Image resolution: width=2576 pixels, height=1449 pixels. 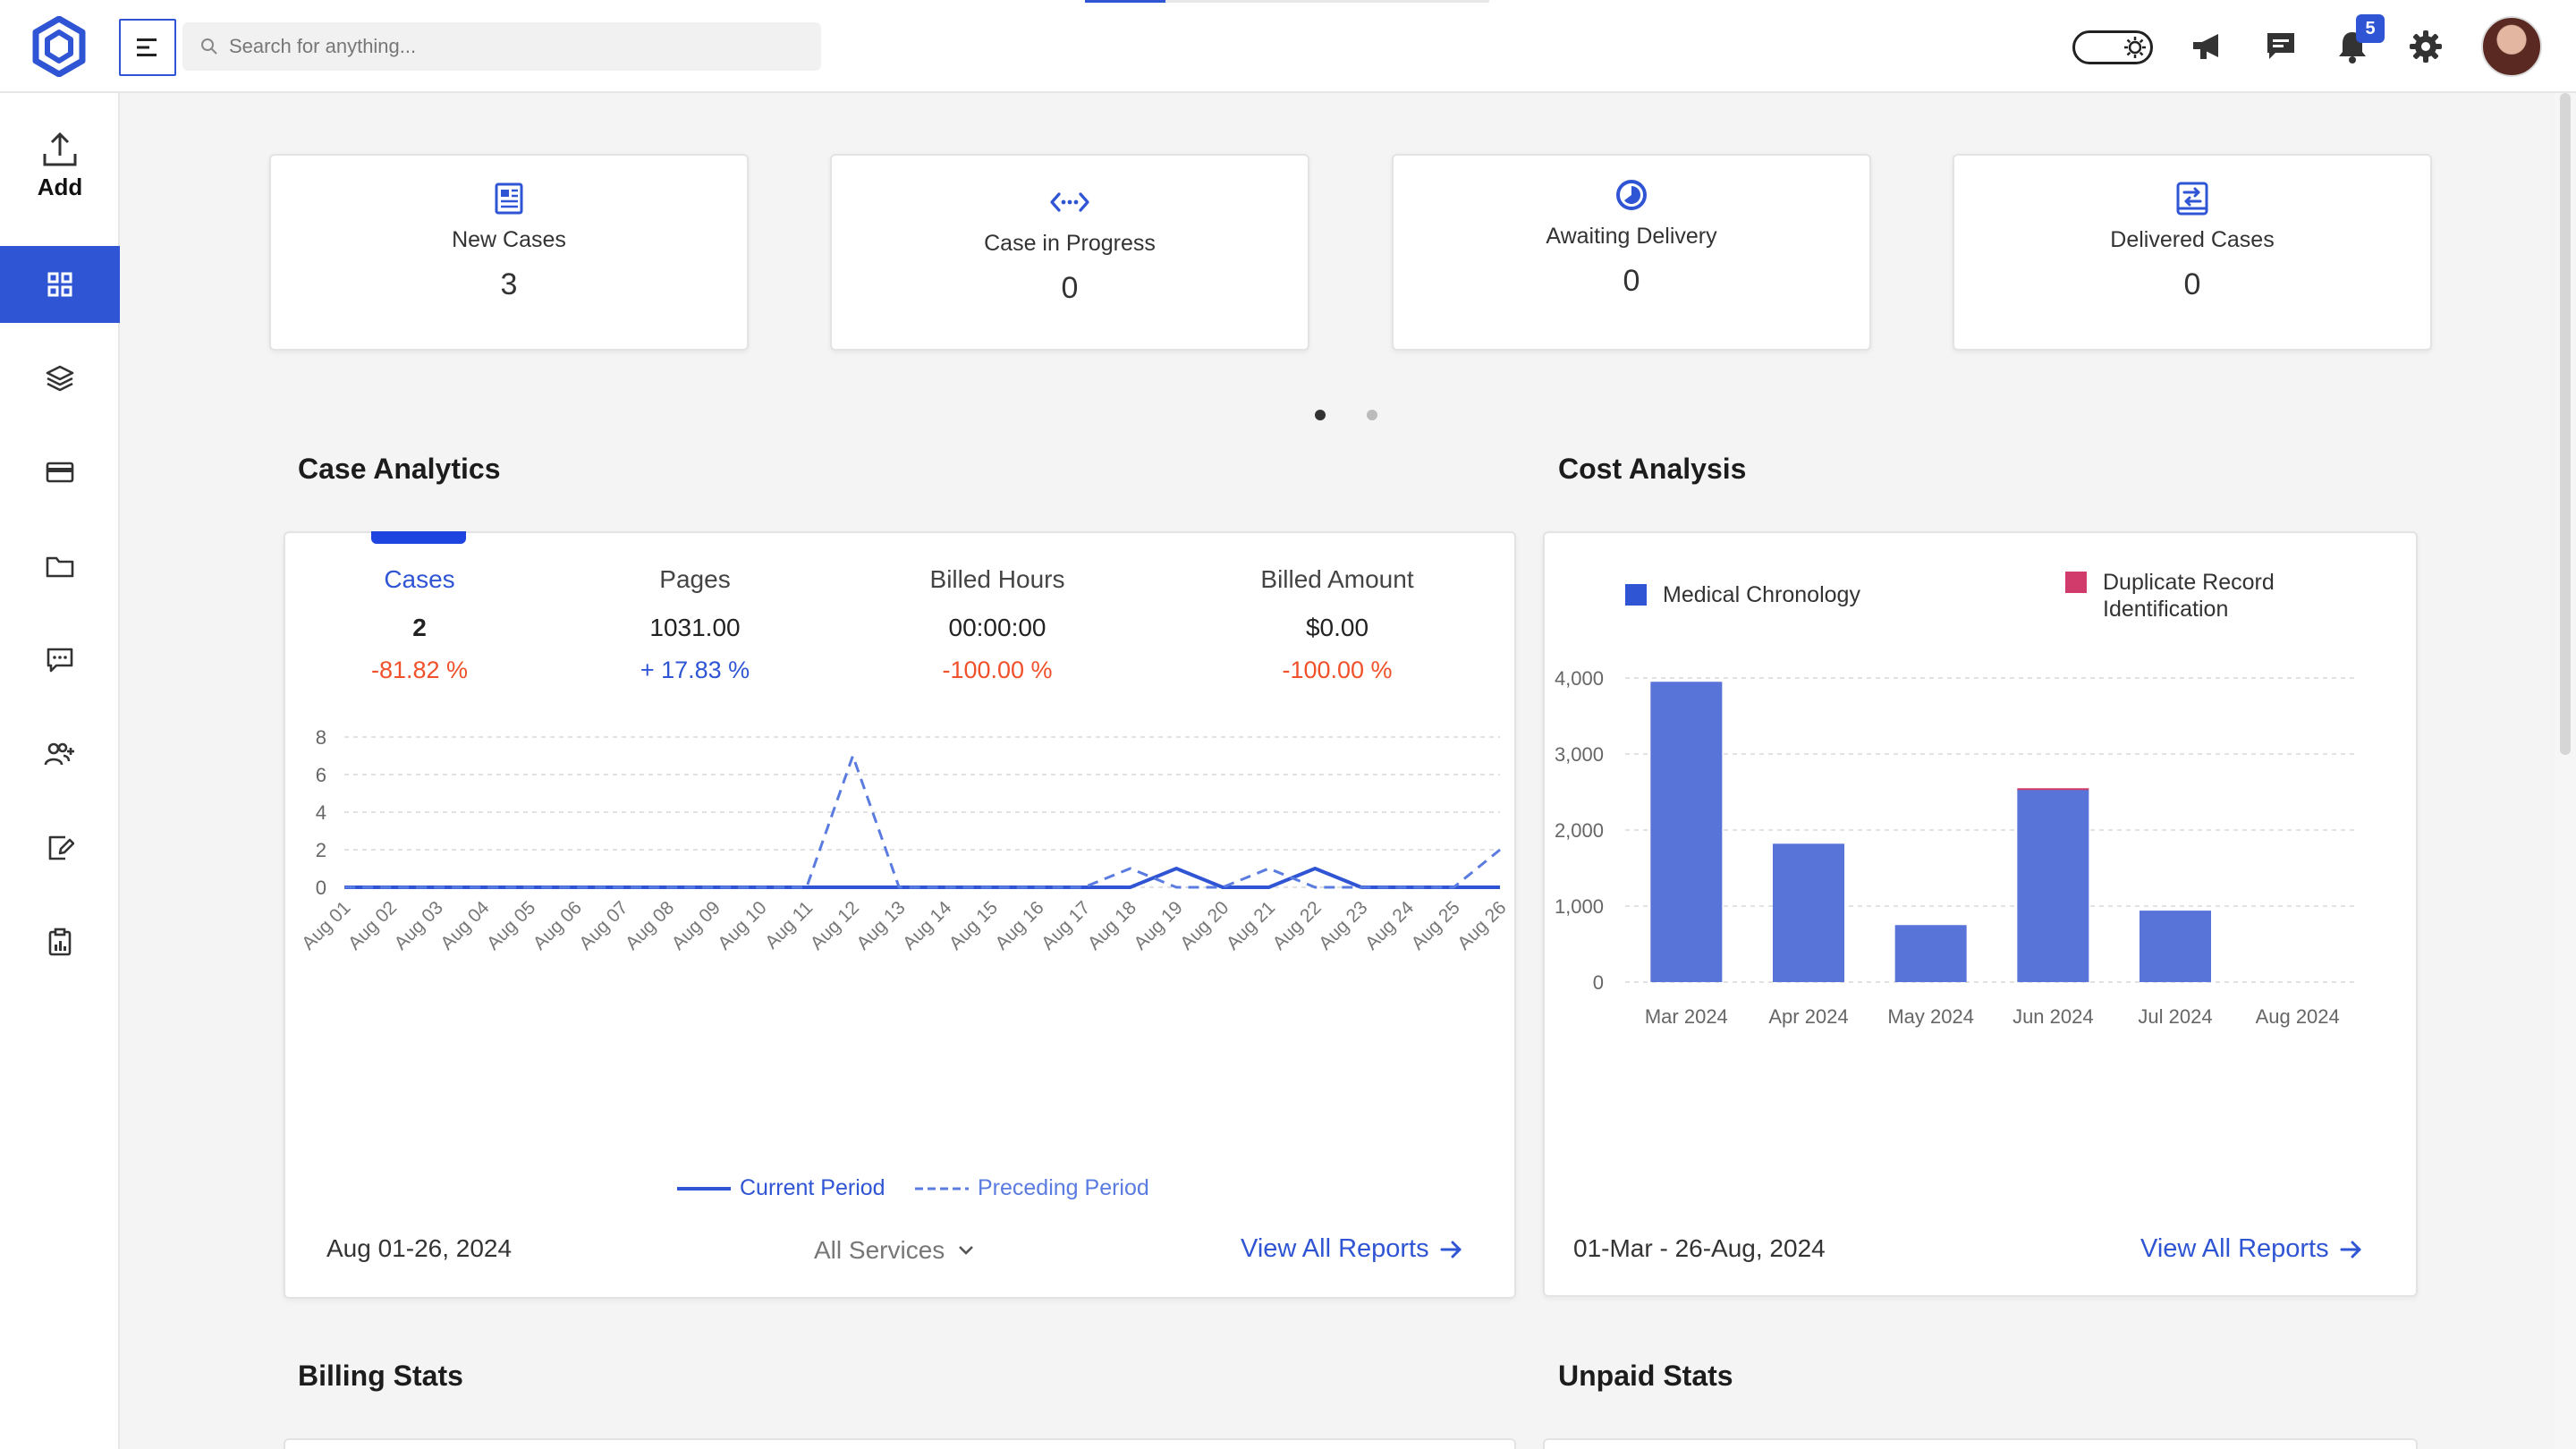 What do you see at coordinates (60, 472) in the screenshot?
I see `sidebar-item-billing` at bounding box center [60, 472].